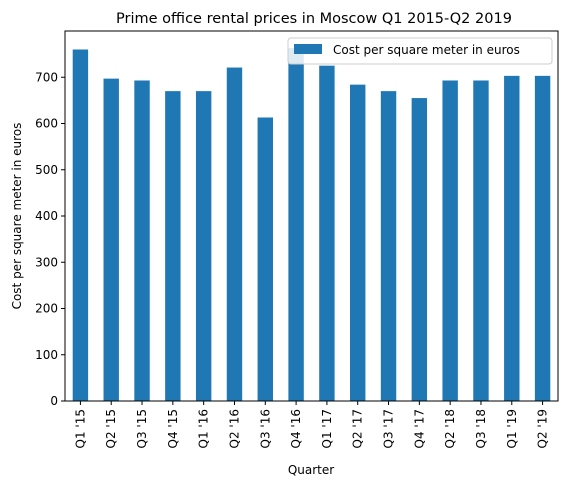  What do you see at coordinates (46, 170) in the screenshot?
I see `y-tick-label-5: 500` at bounding box center [46, 170].